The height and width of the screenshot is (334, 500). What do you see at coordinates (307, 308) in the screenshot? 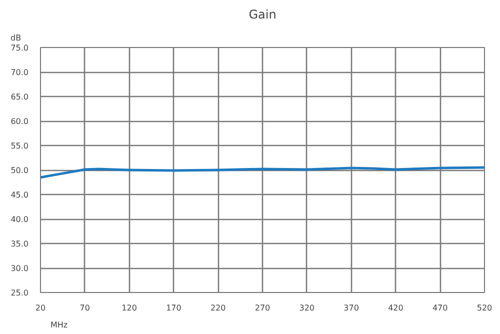
I see `x-tick-label: 320` at bounding box center [307, 308].